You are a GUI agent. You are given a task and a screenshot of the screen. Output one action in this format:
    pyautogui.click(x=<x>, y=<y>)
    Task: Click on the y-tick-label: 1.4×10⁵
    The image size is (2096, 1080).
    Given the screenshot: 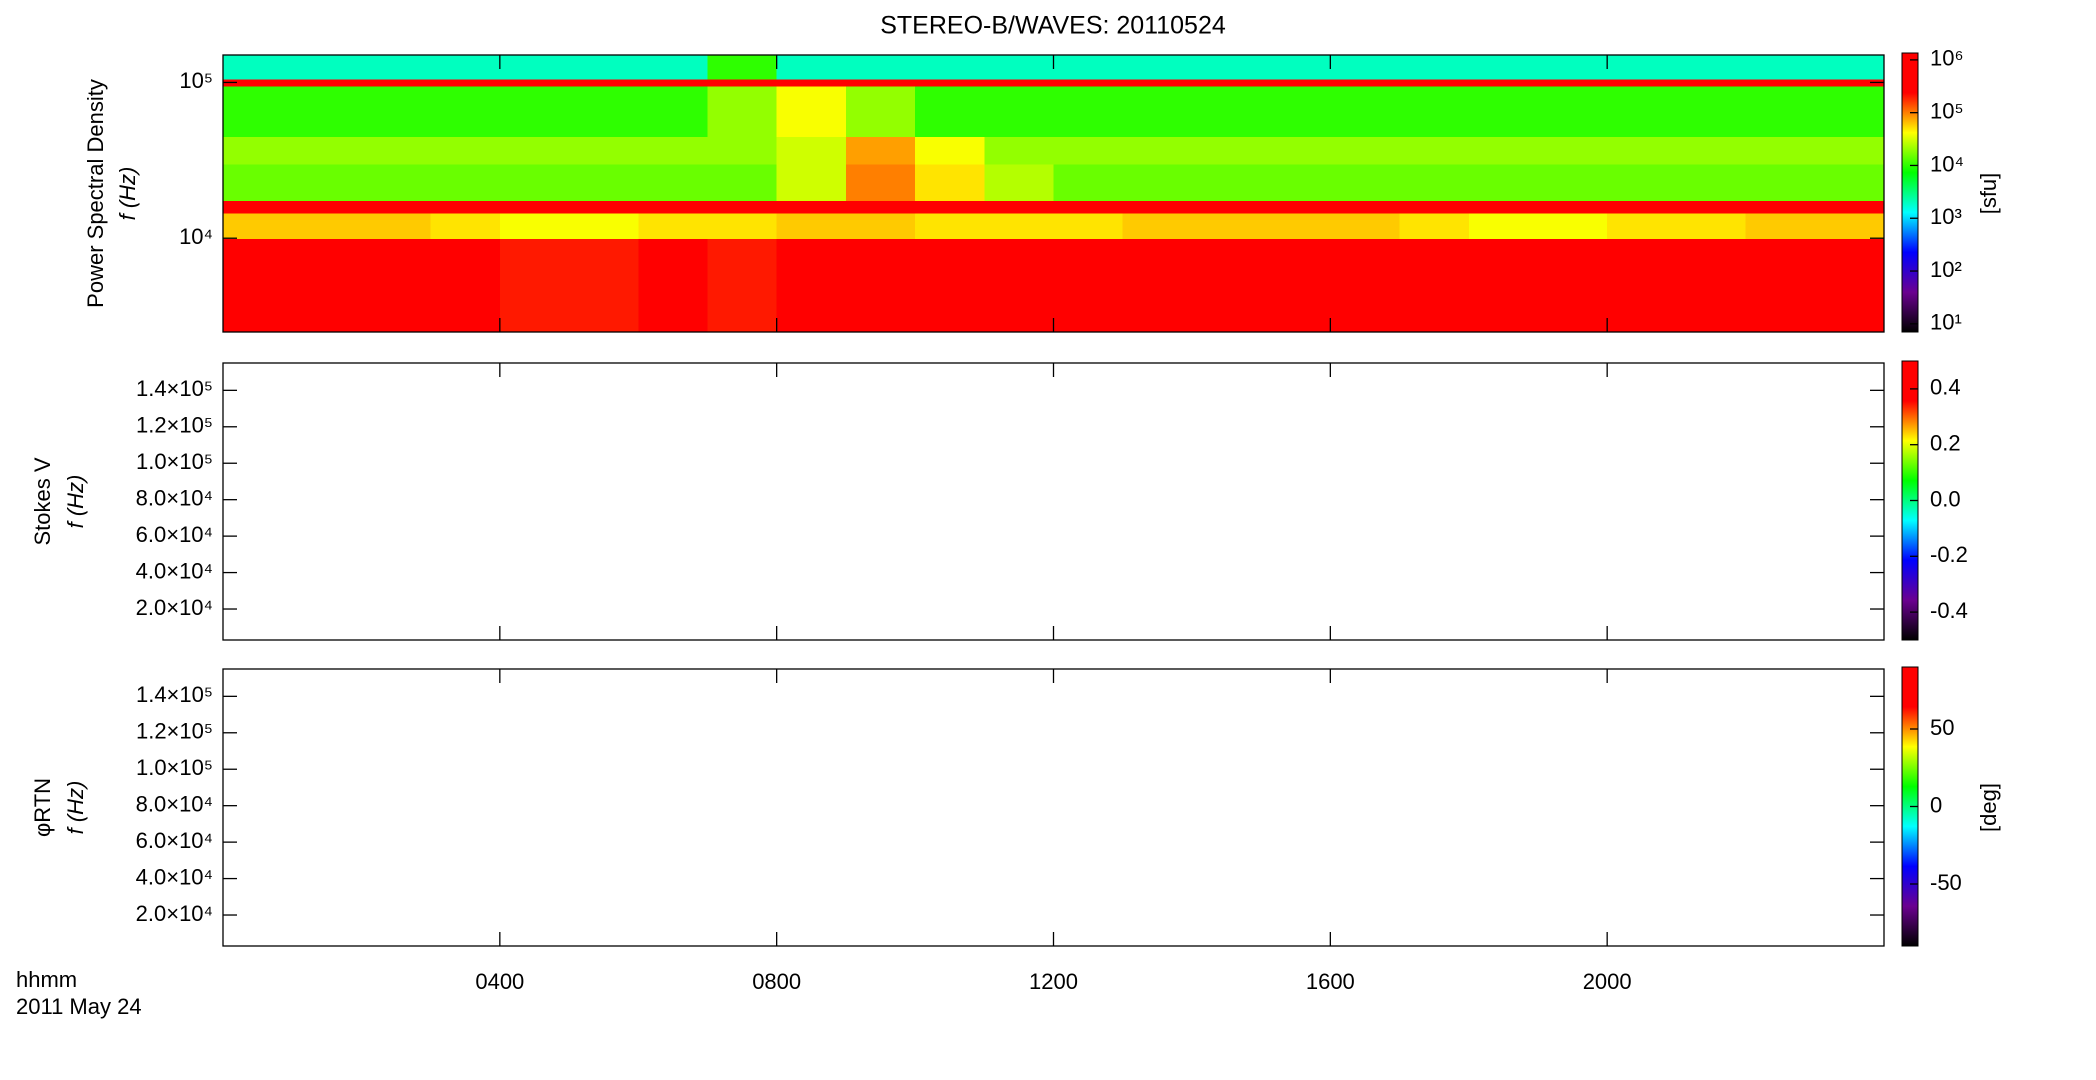 What is the action you would take?
    pyautogui.click(x=174, y=694)
    